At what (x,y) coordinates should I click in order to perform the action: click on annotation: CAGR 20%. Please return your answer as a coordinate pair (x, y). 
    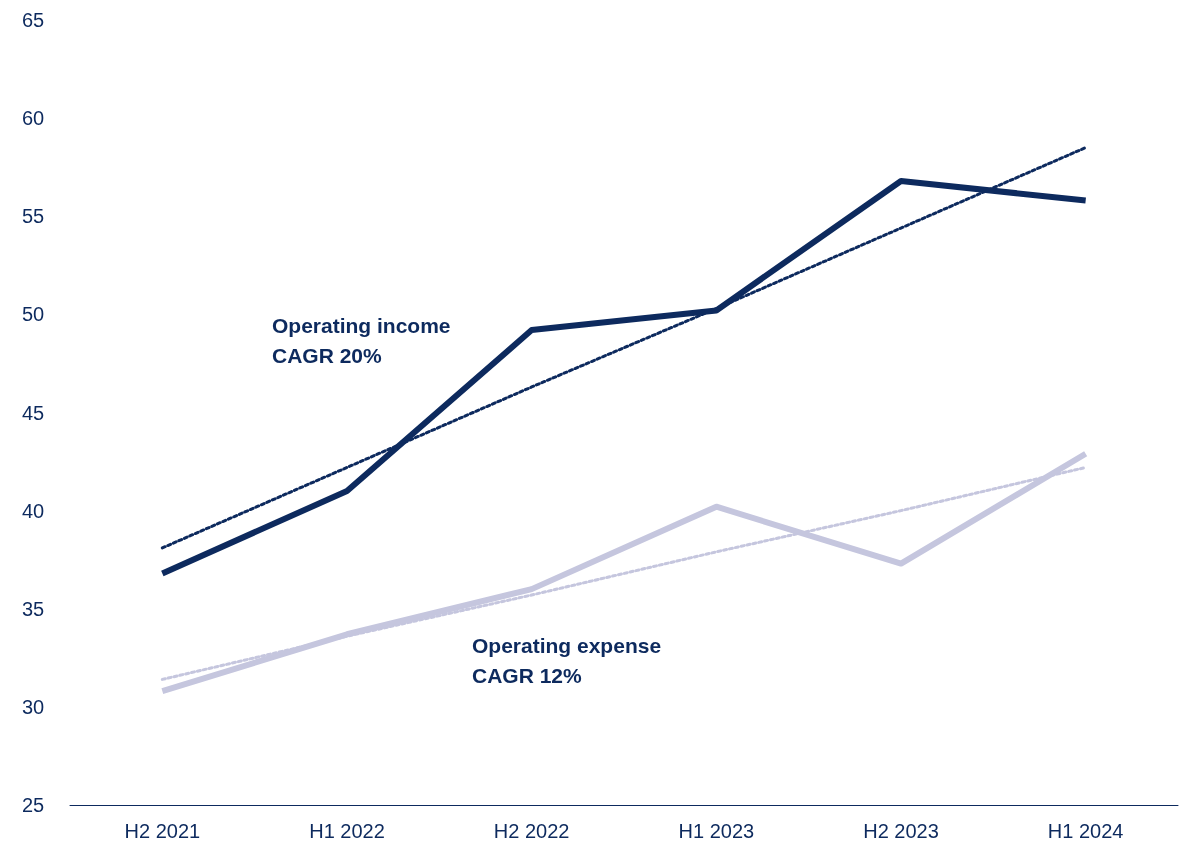
    Looking at the image, I should click on (327, 355).